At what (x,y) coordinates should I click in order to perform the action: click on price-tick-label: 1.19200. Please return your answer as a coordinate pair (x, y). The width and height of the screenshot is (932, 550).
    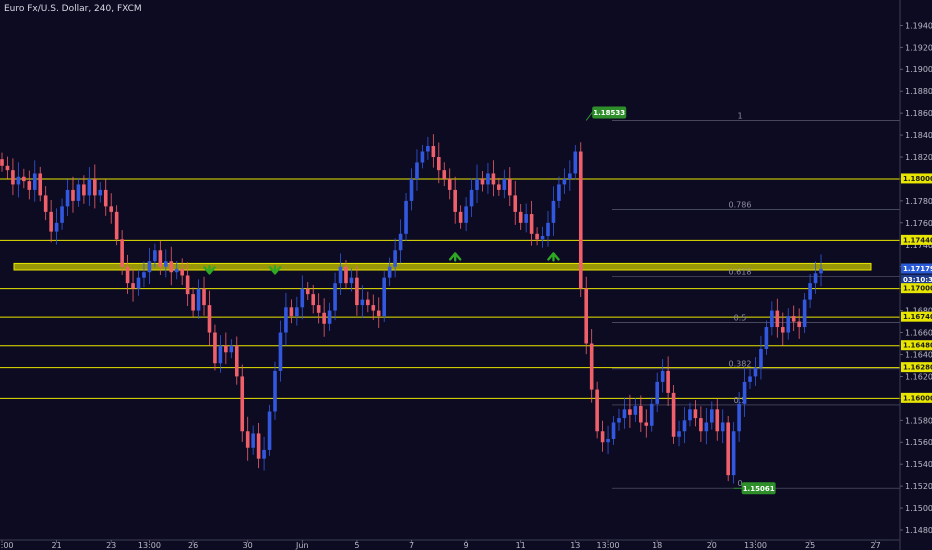
    Looking at the image, I should click on (918, 47).